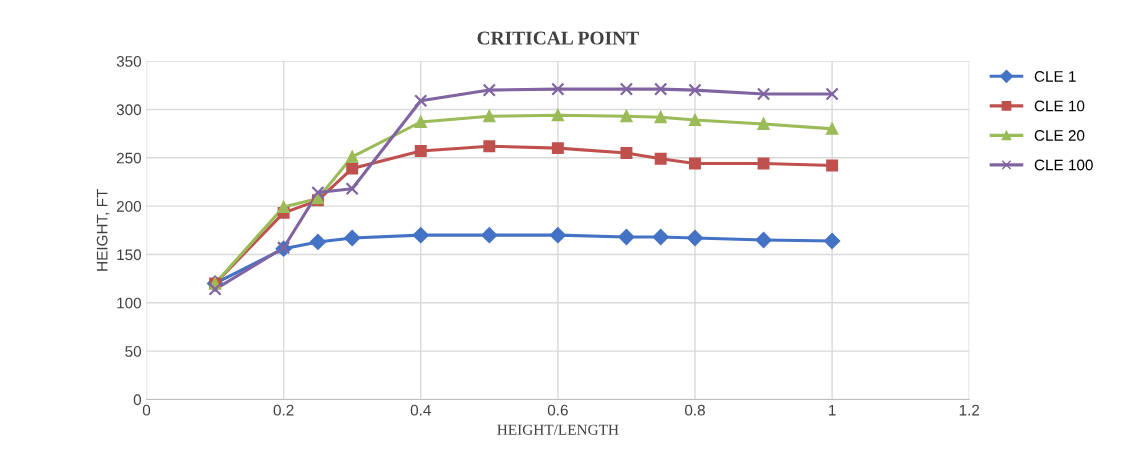 The height and width of the screenshot is (470, 1127). I want to click on y-tick-label: 0, so click(137, 400).